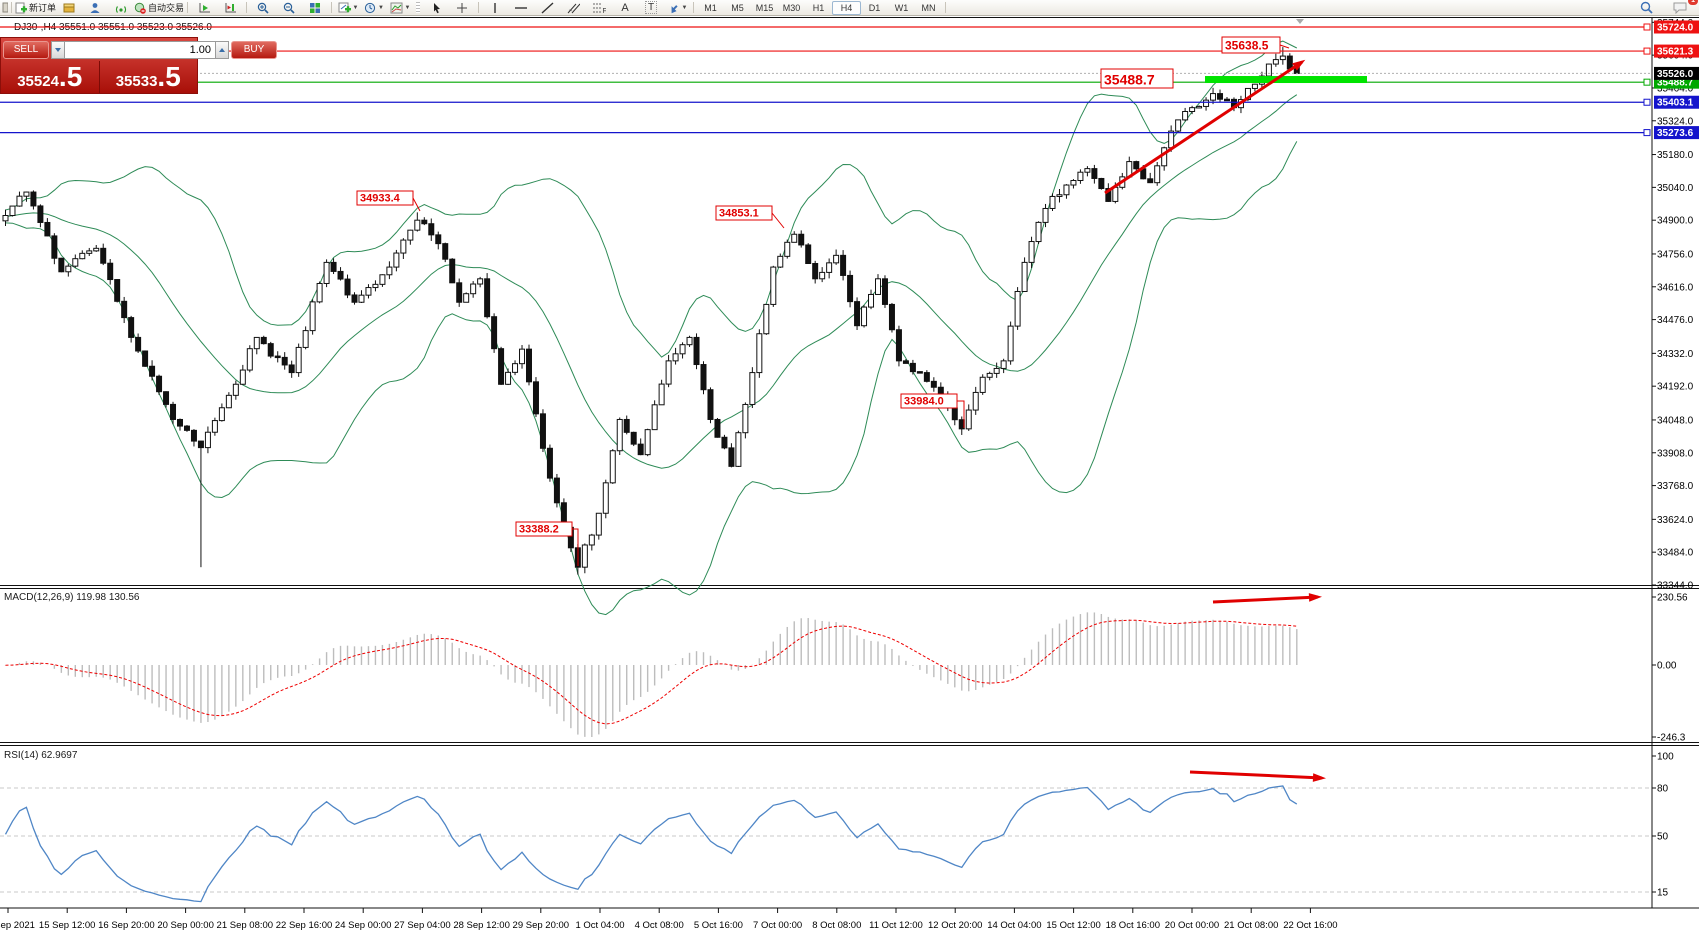 This screenshot has width=1699, height=938. What do you see at coordinates (1675, 52) in the screenshot?
I see `svg-text: 35621.3` at bounding box center [1675, 52].